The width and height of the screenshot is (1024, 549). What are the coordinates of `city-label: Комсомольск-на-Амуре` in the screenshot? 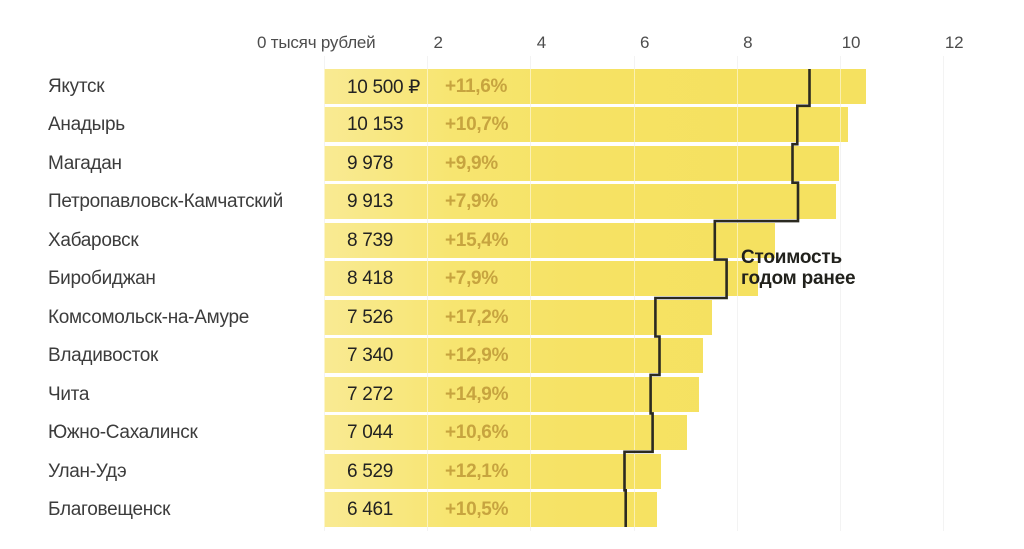 It's located at (149, 317).